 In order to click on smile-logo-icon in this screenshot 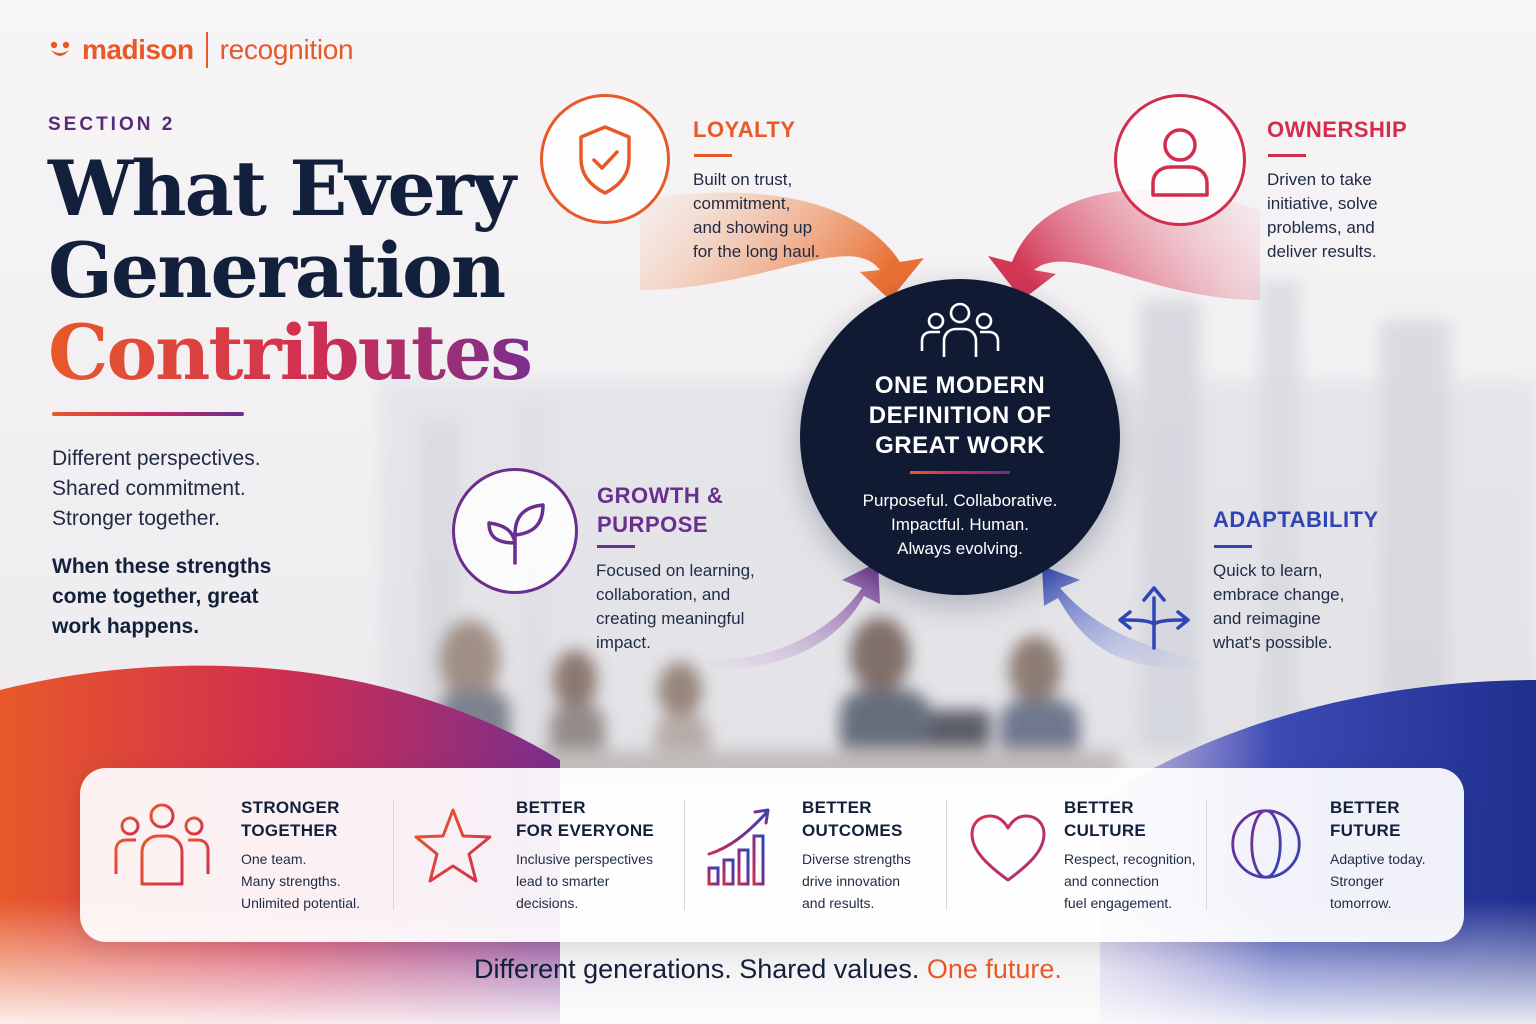, I will do `click(60, 48)`.